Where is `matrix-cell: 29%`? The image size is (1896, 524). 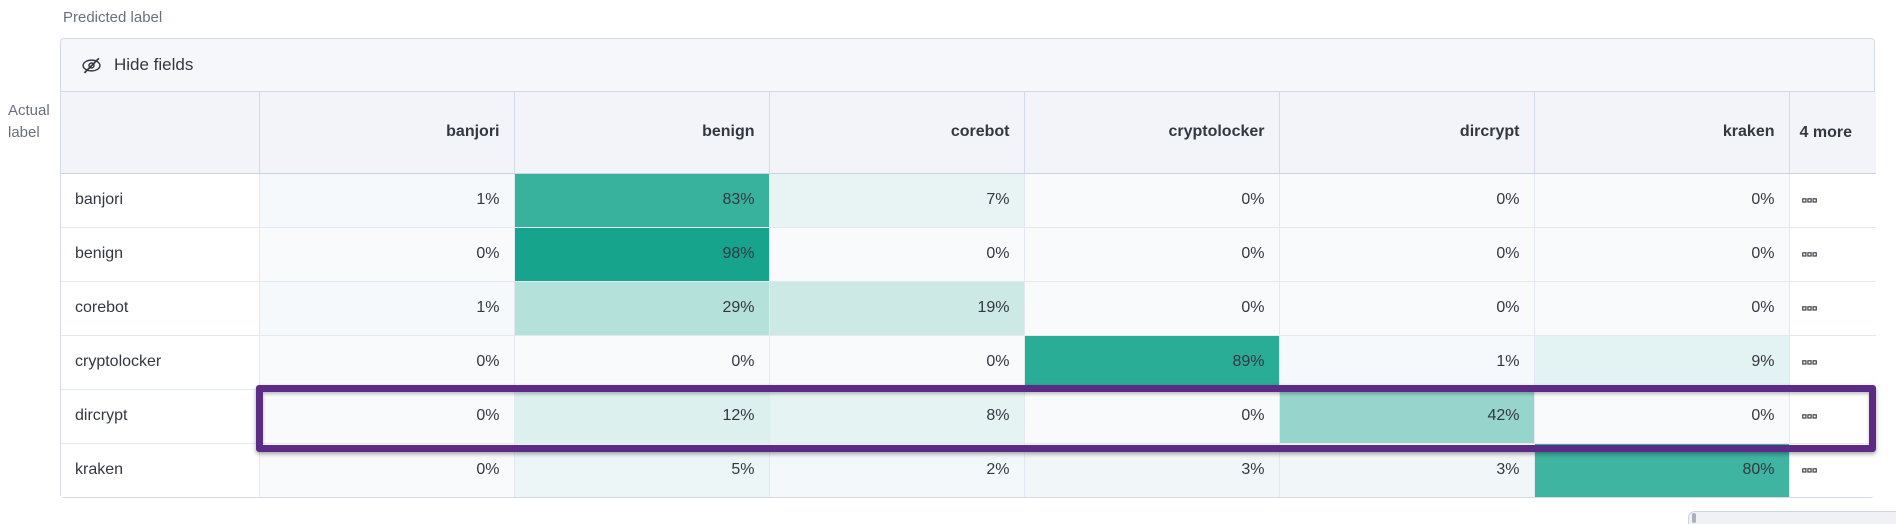
matrix-cell: 29% is located at coordinates (641, 307).